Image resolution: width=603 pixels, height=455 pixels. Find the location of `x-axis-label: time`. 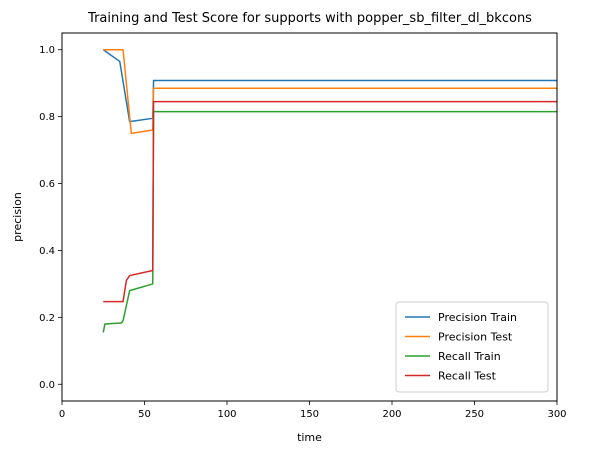

x-axis-label: time is located at coordinates (309, 437).